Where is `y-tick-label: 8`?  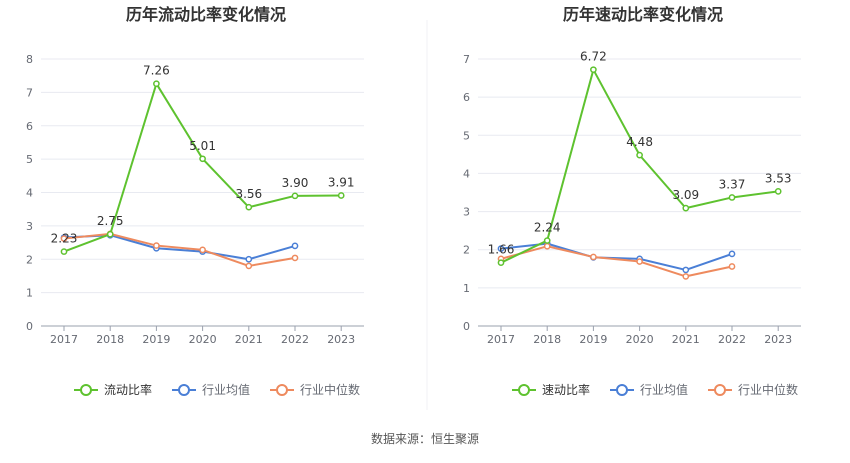 y-tick-label: 8 is located at coordinates (29, 59).